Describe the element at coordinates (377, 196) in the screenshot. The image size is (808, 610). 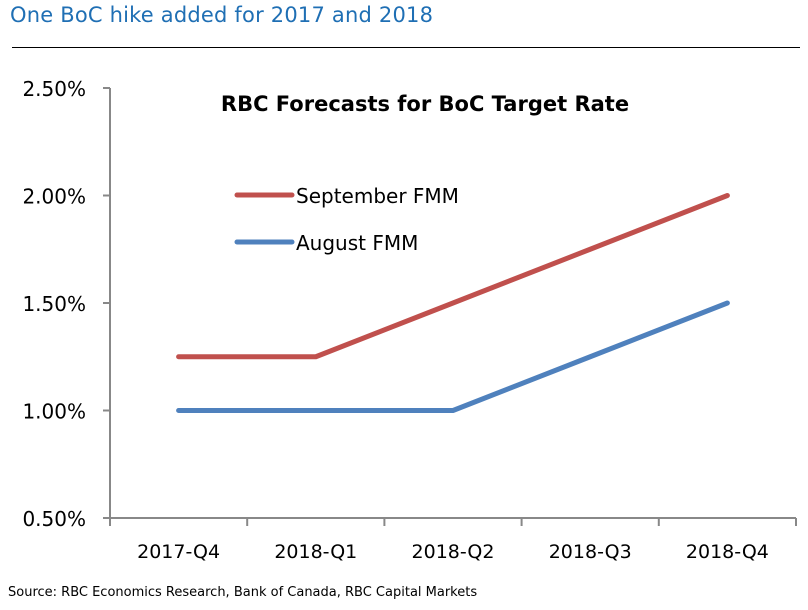
I see `legend-label-september: September FMM` at that location.